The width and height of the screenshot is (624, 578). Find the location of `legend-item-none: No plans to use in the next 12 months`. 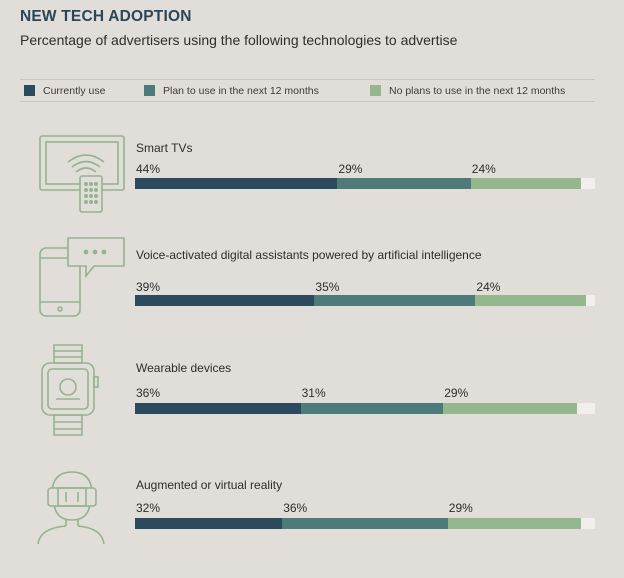

legend-item-none: No plans to use in the next 12 months is located at coordinates (467, 90).